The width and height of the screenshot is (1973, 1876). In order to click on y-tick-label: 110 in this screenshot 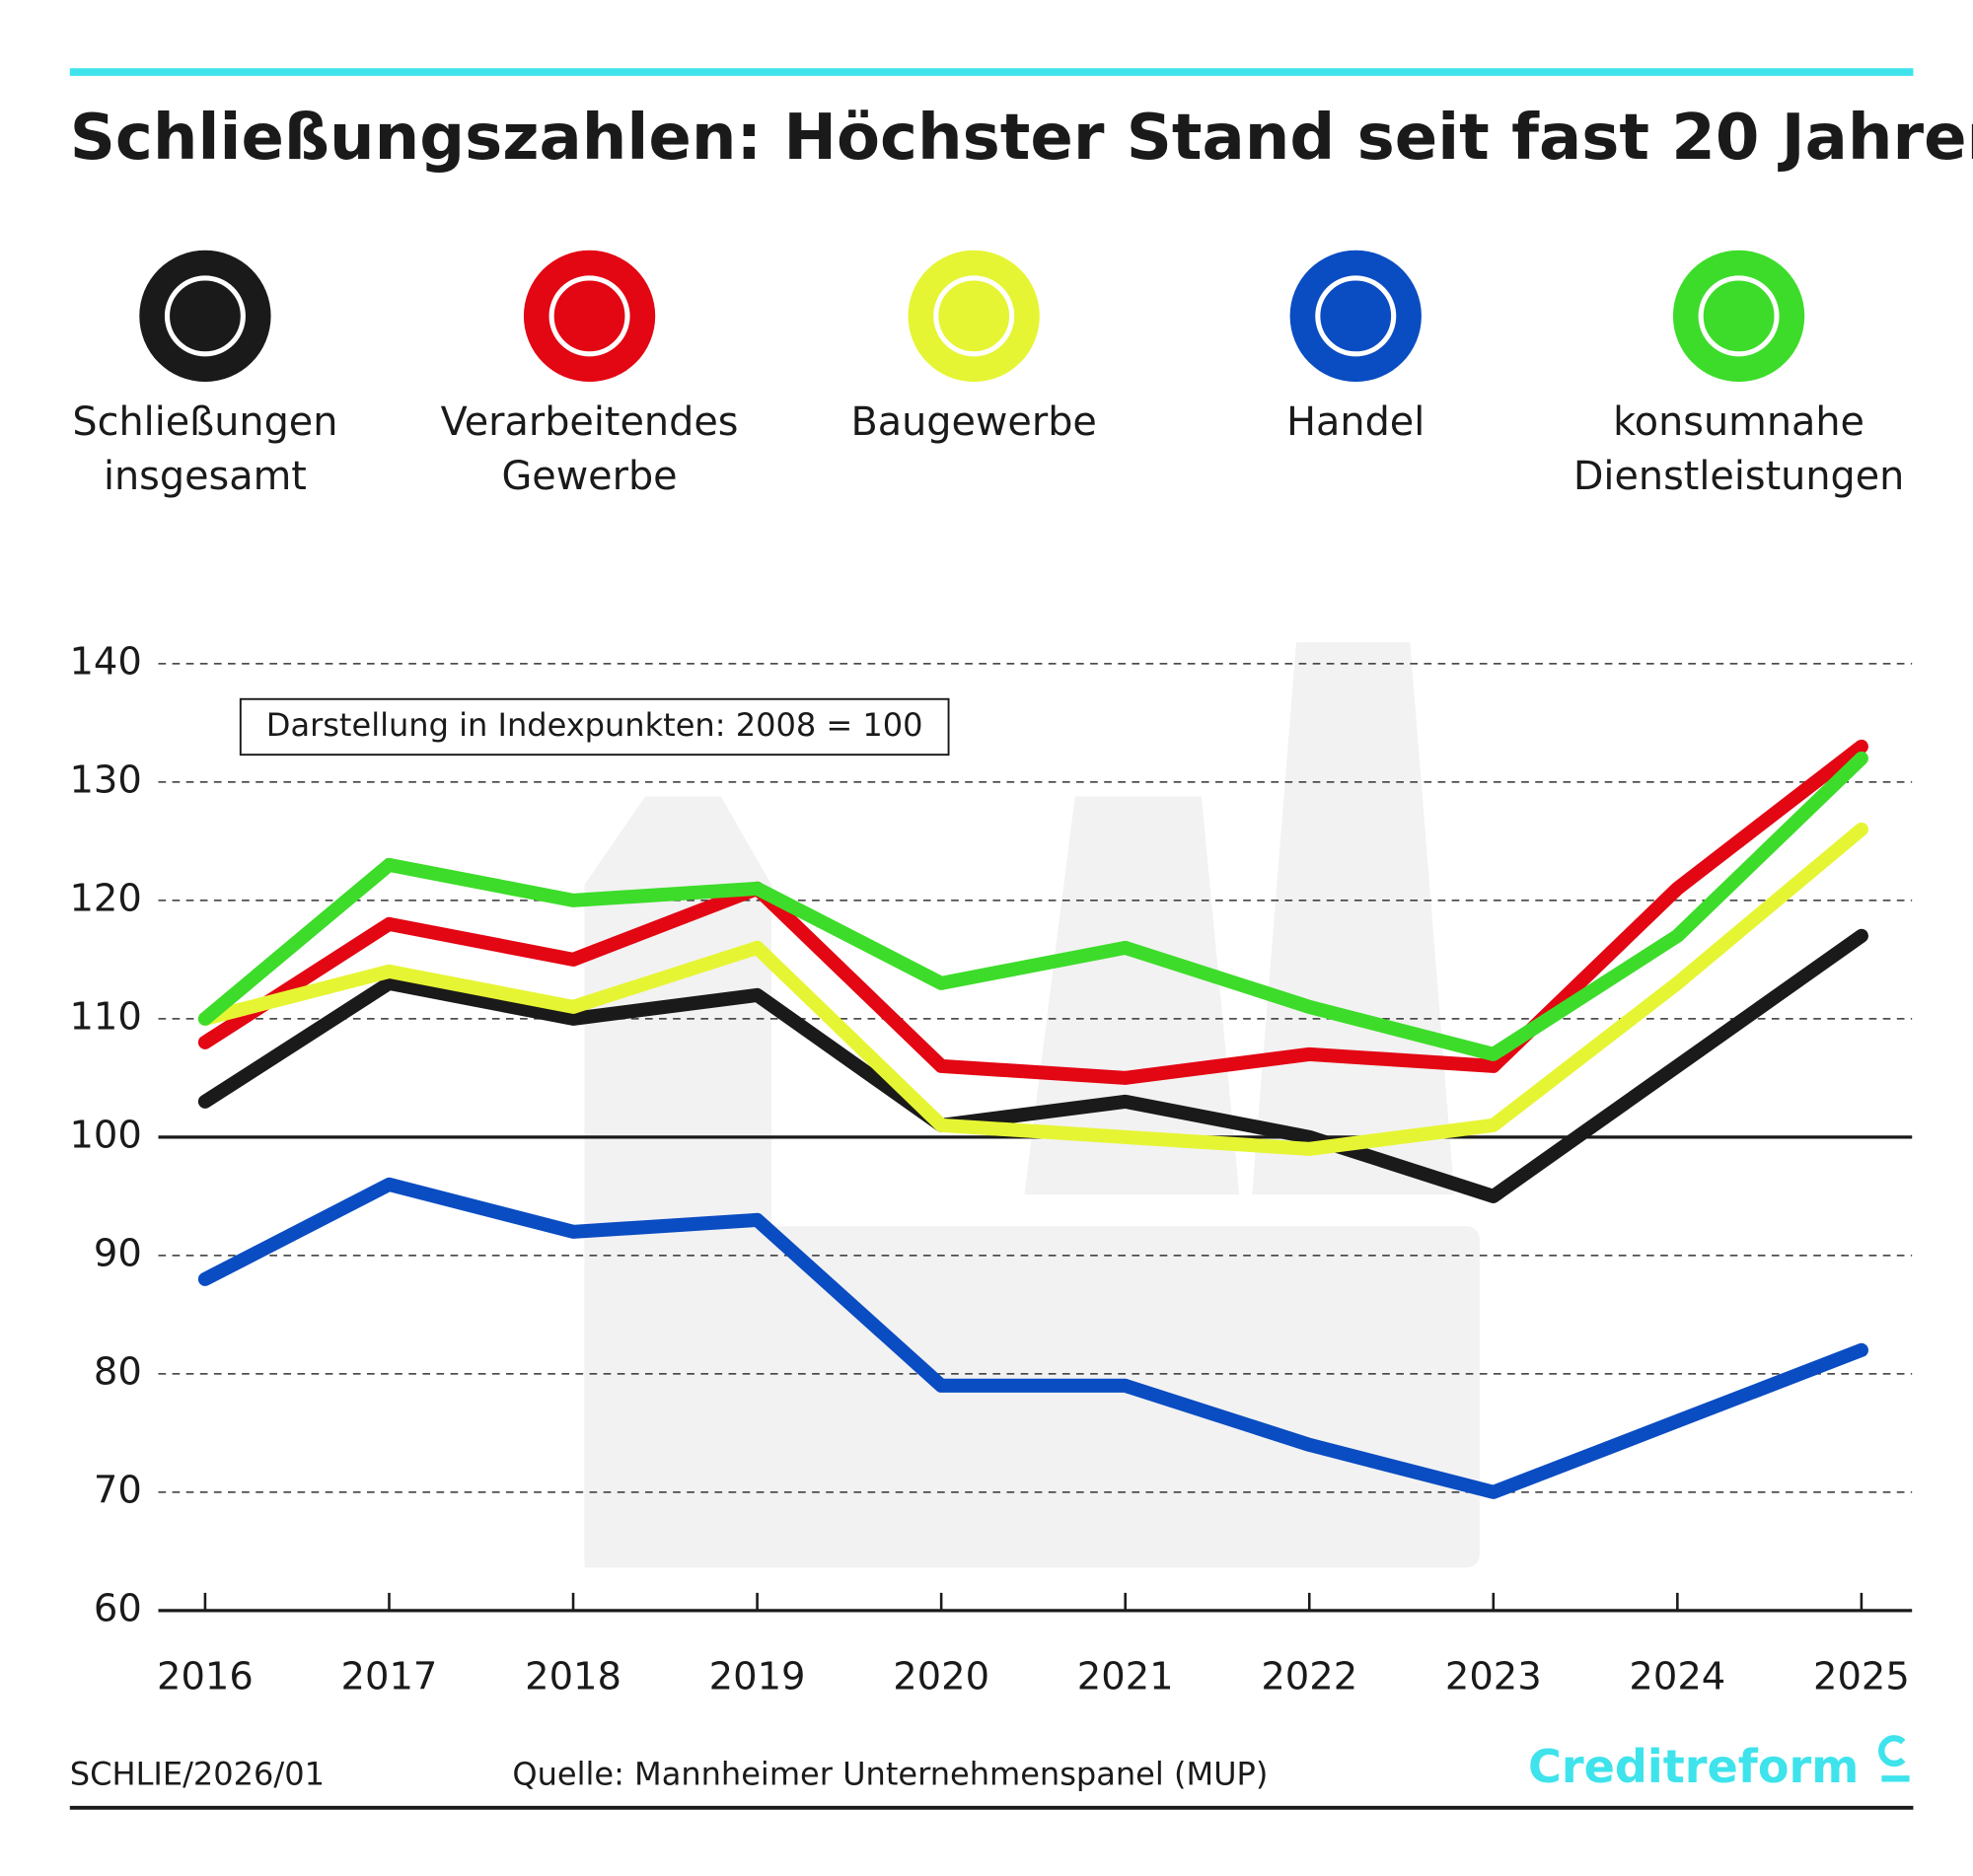, I will do `click(105, 1016)`.